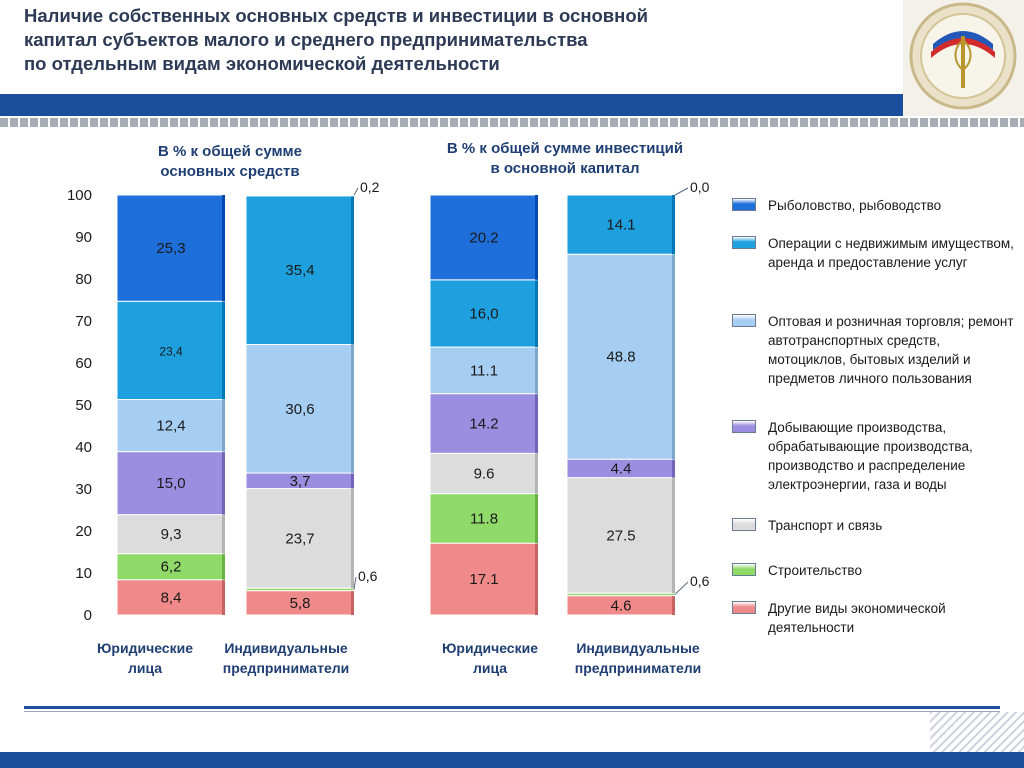 This screenshot has height=768, width=1024. Describe the element at coordinates (171, 351) in the screenshot. I see `data-label: 23,4` at that location.